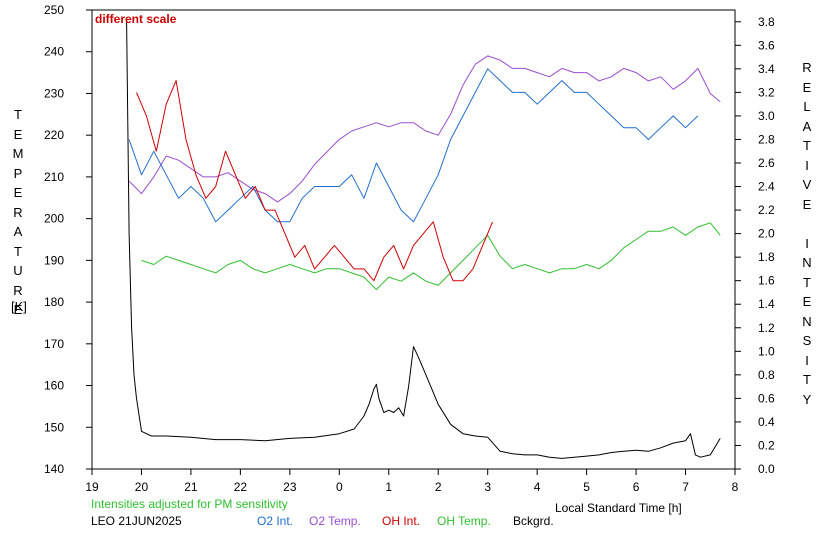  I want to click on axis-title-letter: P, so click(18, 173).